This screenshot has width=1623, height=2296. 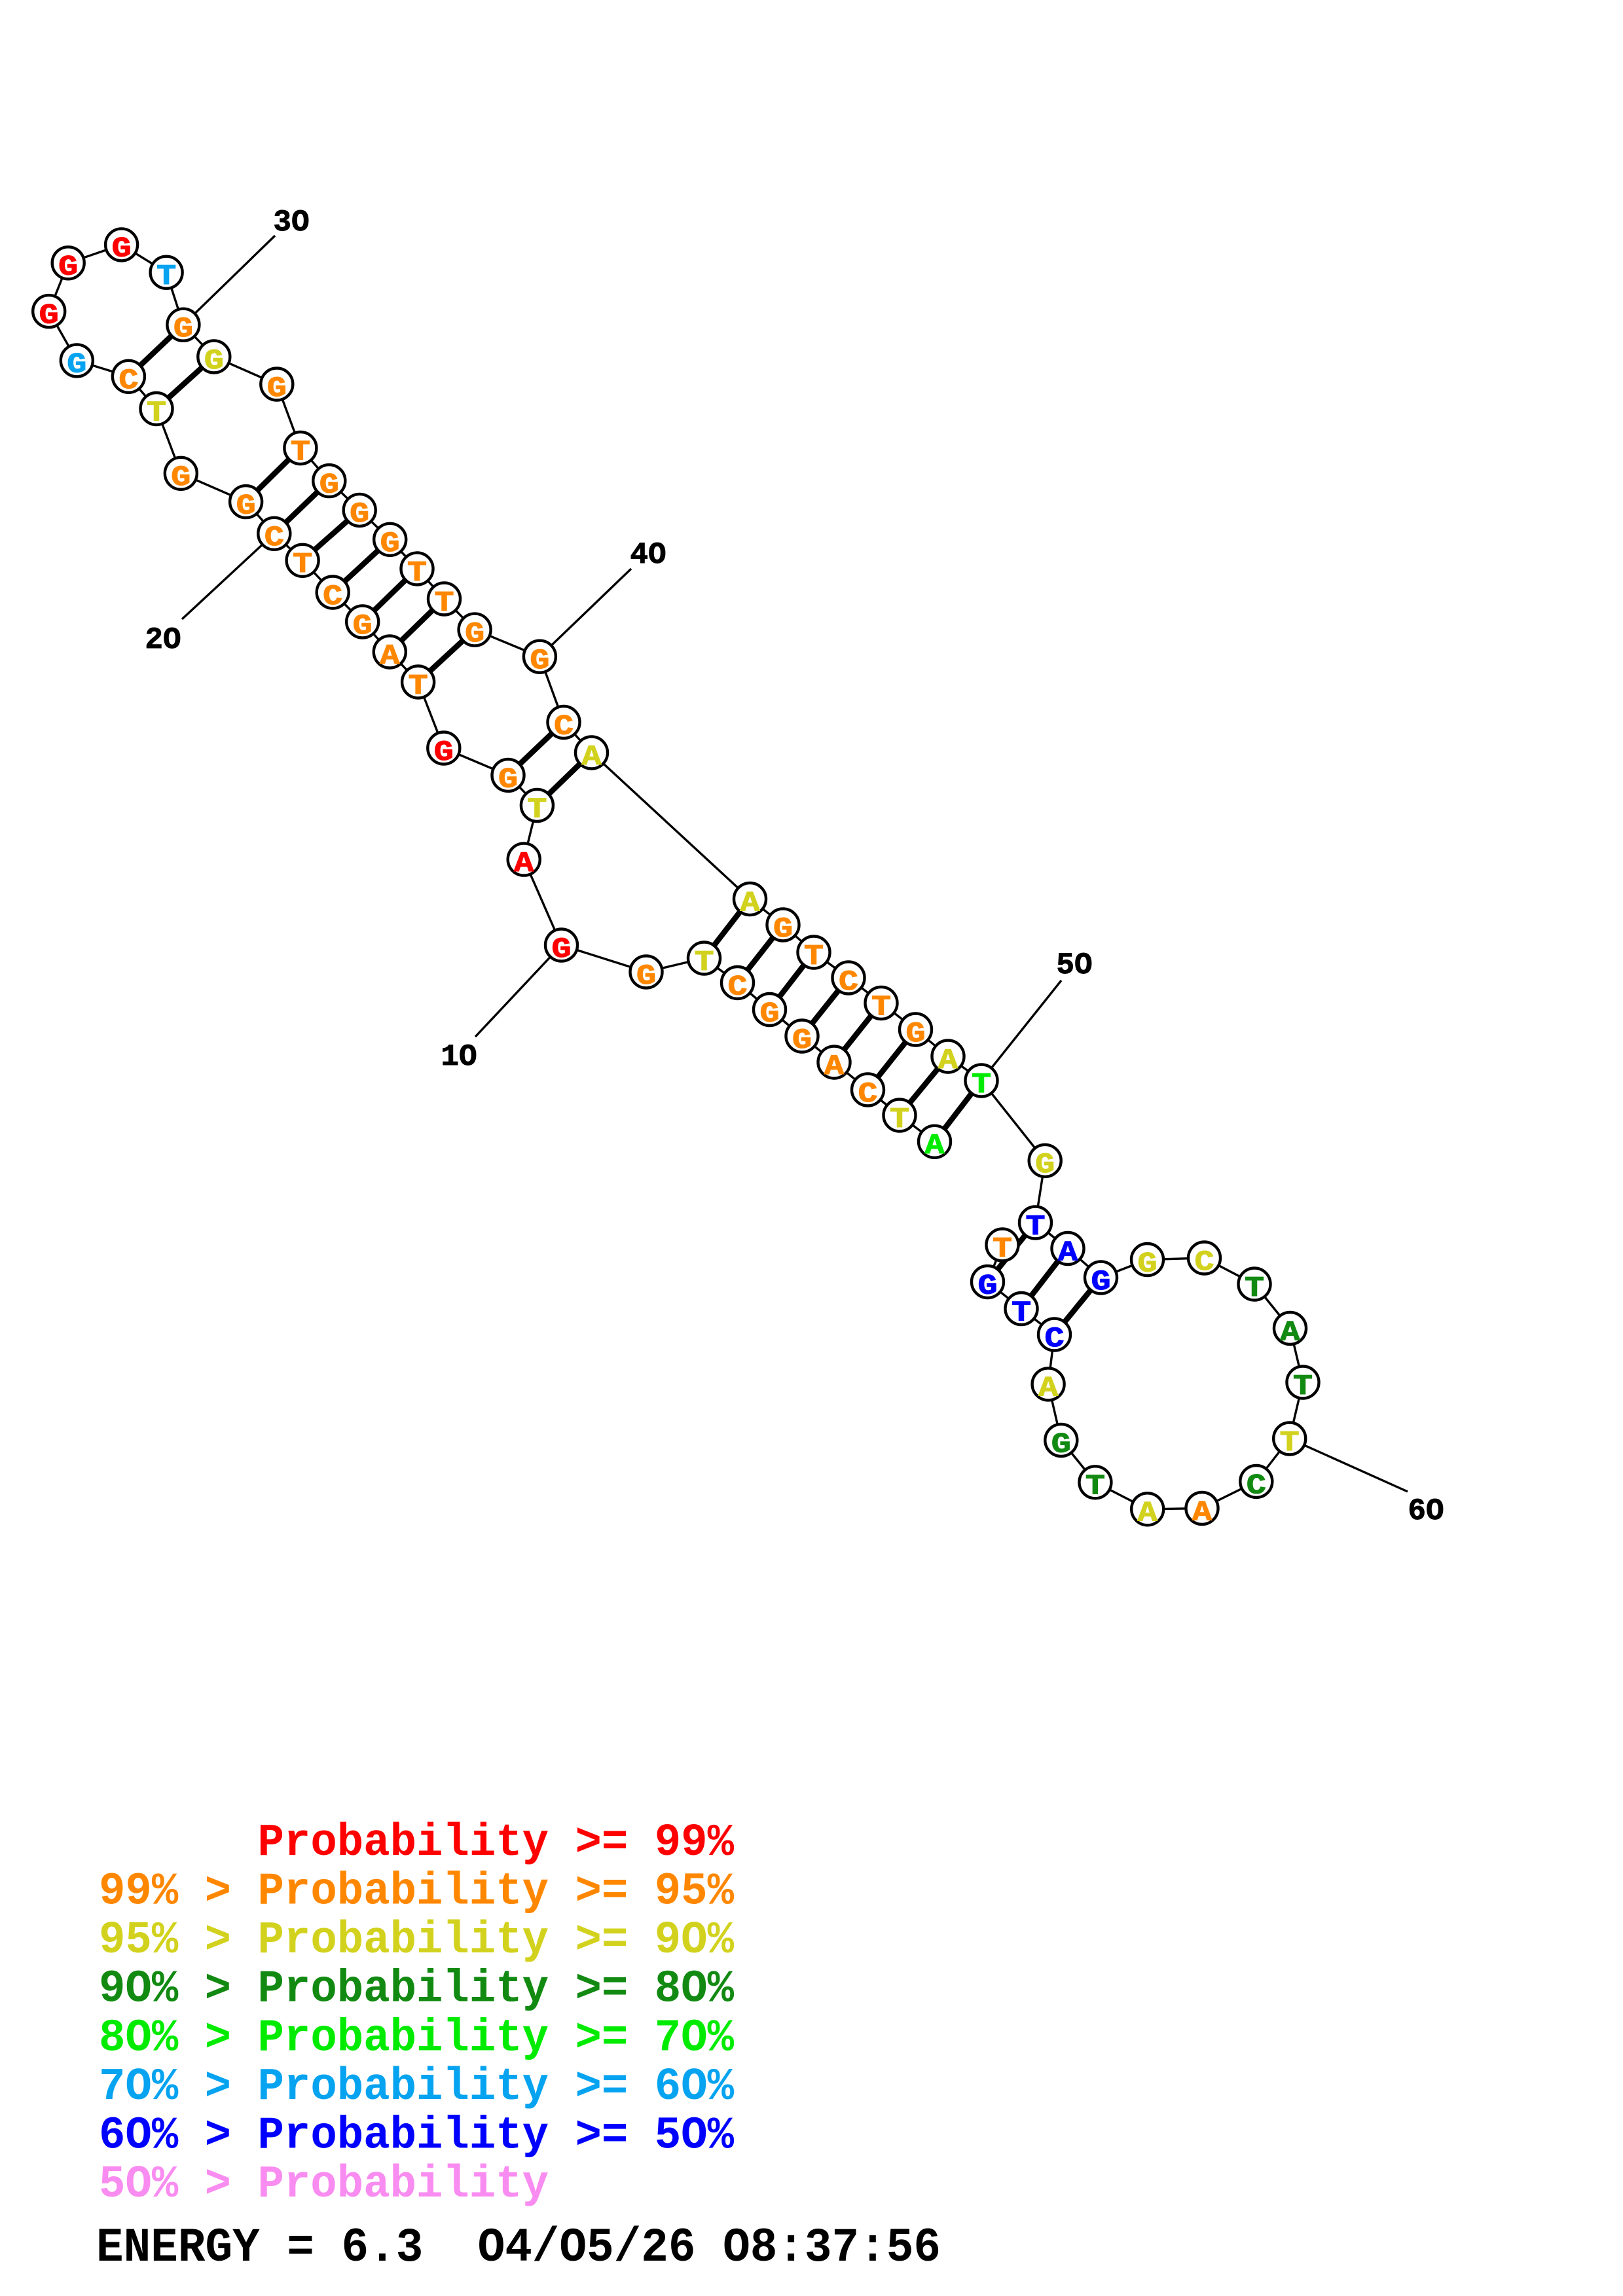 What do you see at coordinates (417, 2087) in the screenshot?
I see `svg-text: 7O% > Probability >= 6O%` at bounding box center [417, 2087].